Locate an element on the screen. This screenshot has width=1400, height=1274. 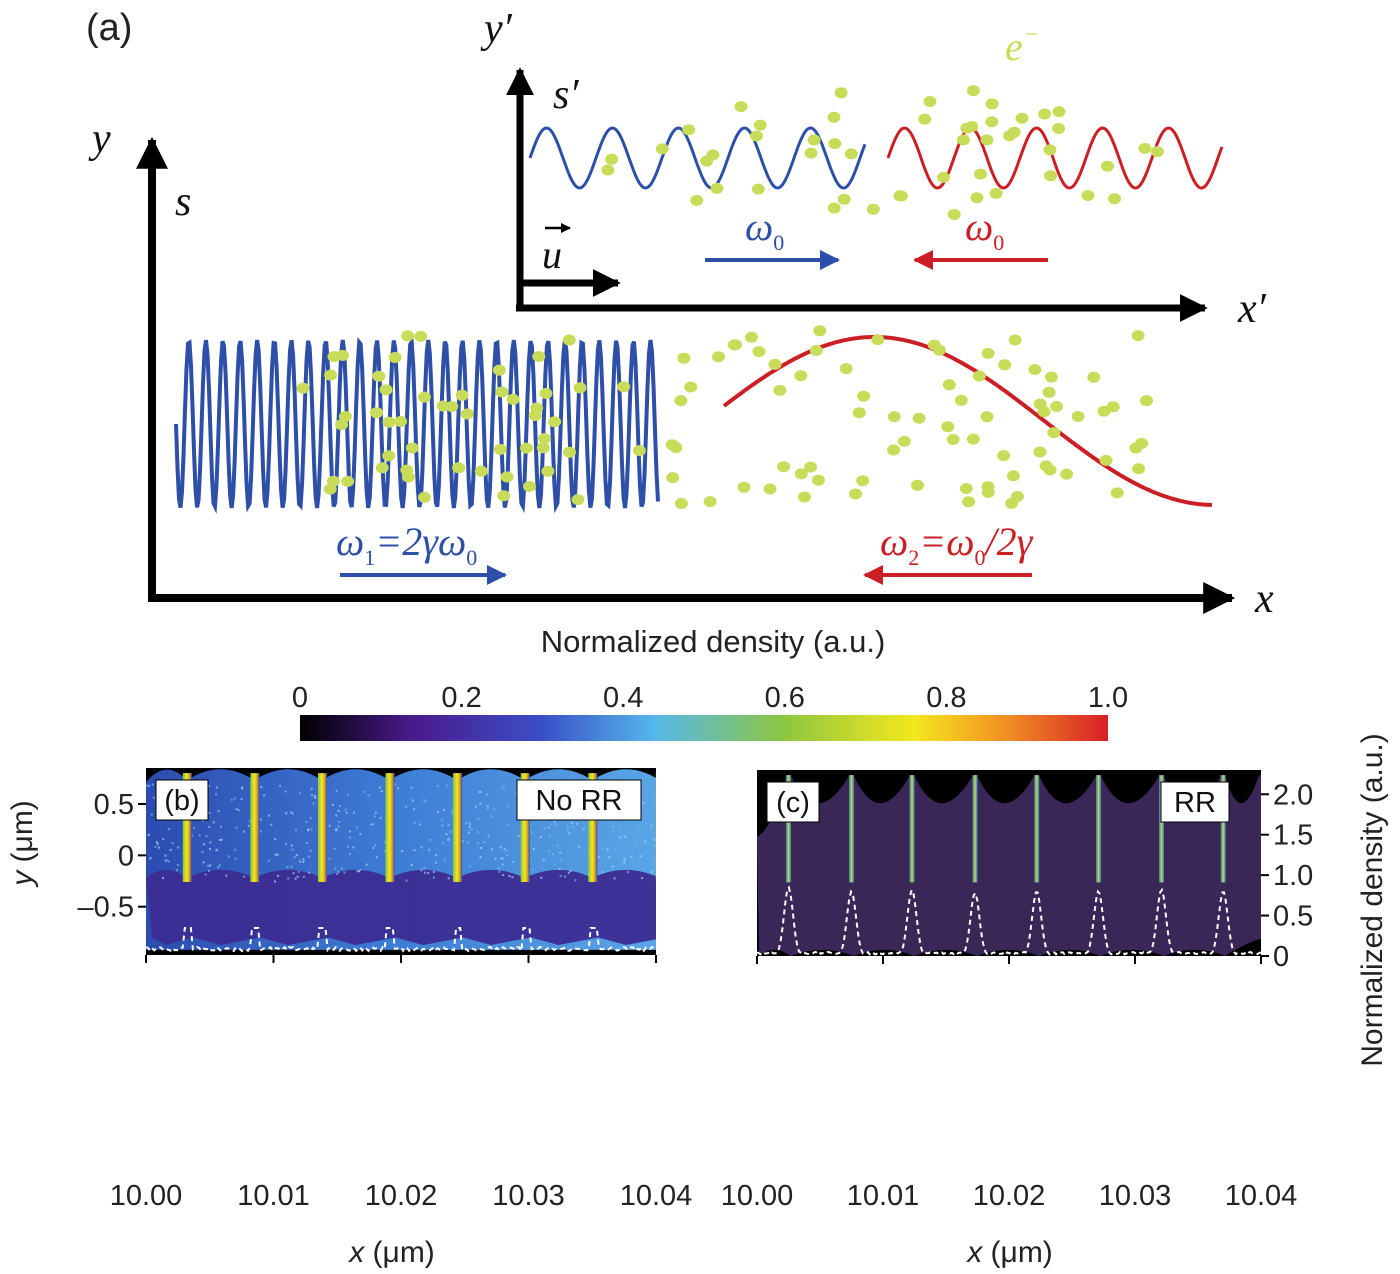
panel-b-label: (b) is located at coordinates (181, 801).